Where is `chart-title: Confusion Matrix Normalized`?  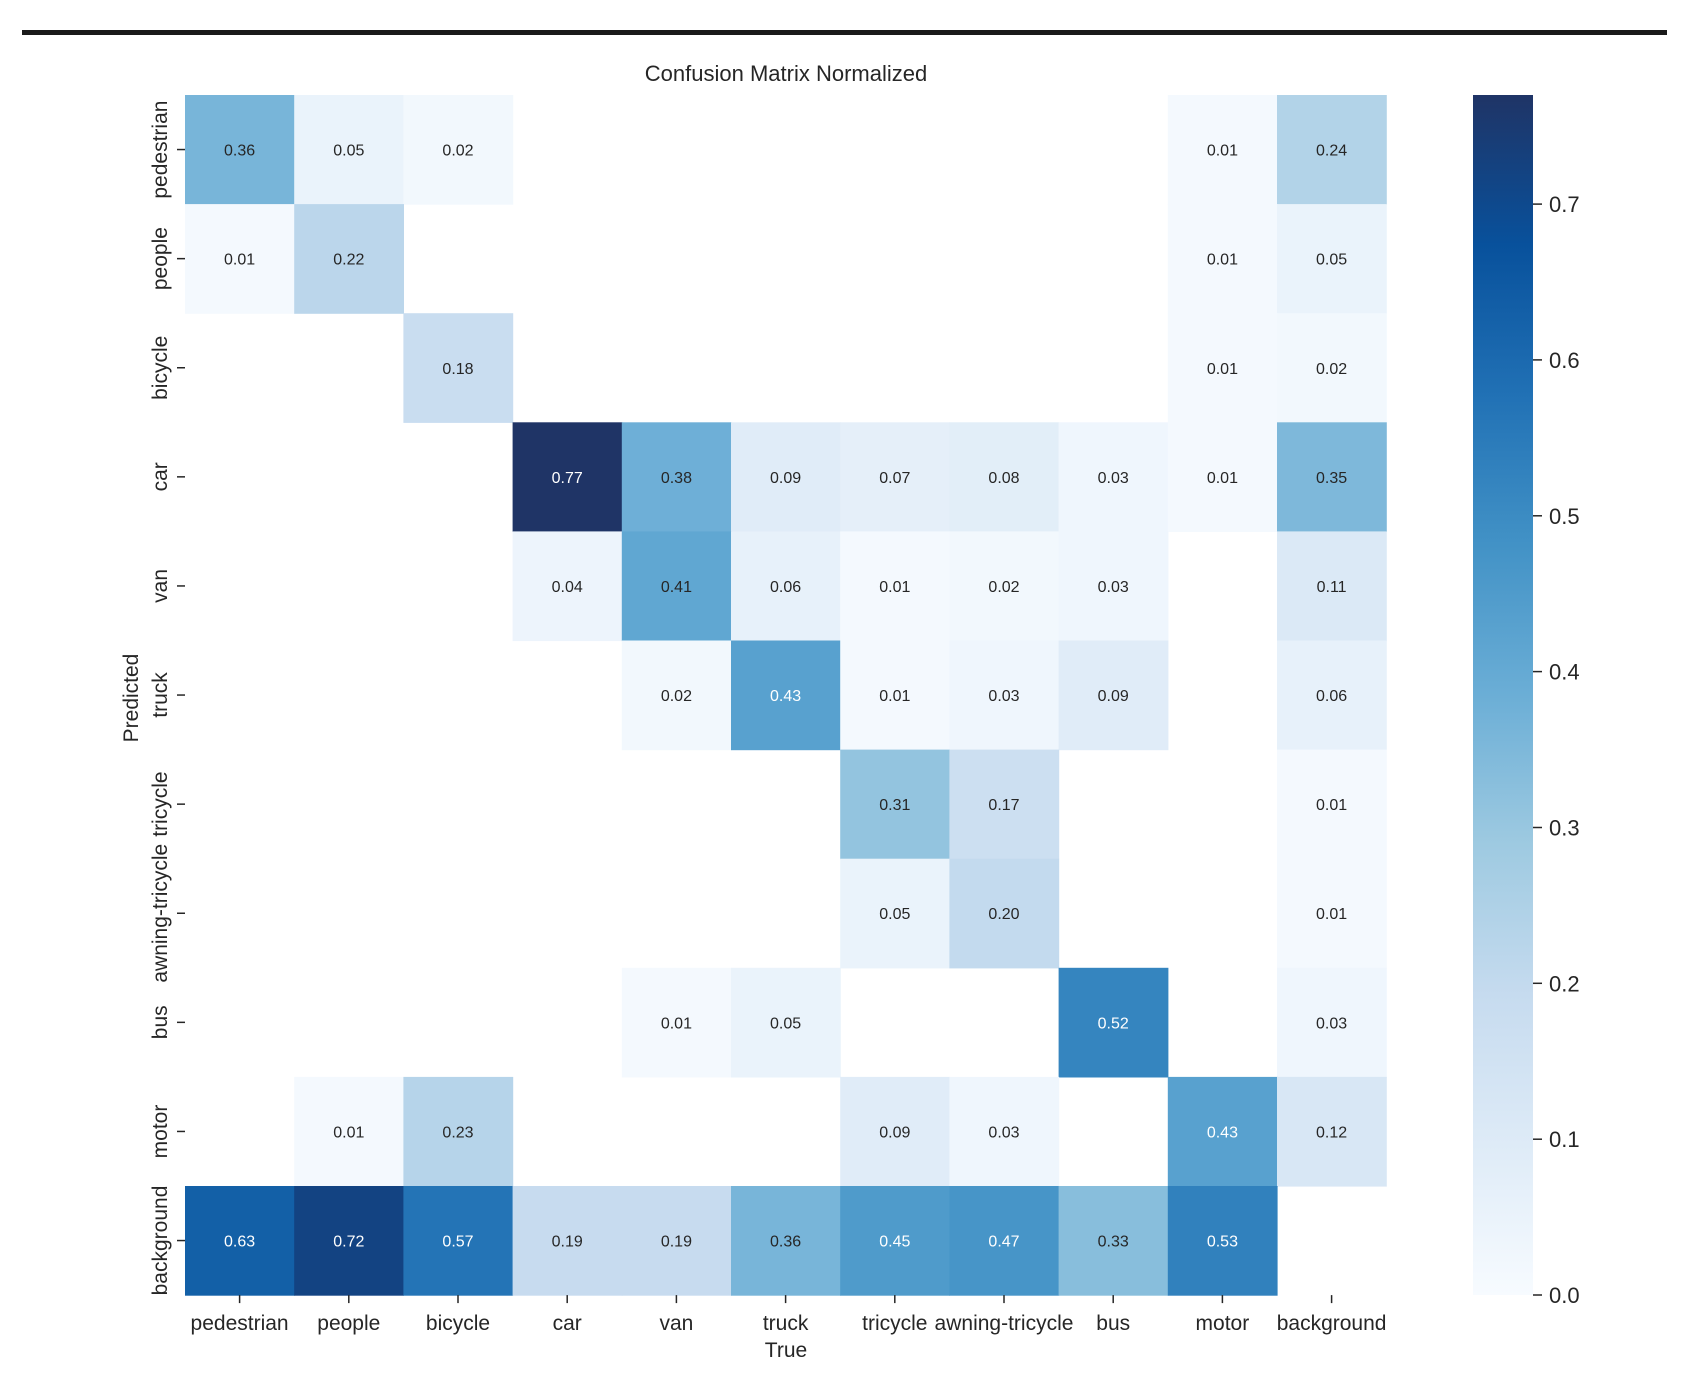
chart-title: Confusion Matrix Normalized is located at coordinates (786, 73).